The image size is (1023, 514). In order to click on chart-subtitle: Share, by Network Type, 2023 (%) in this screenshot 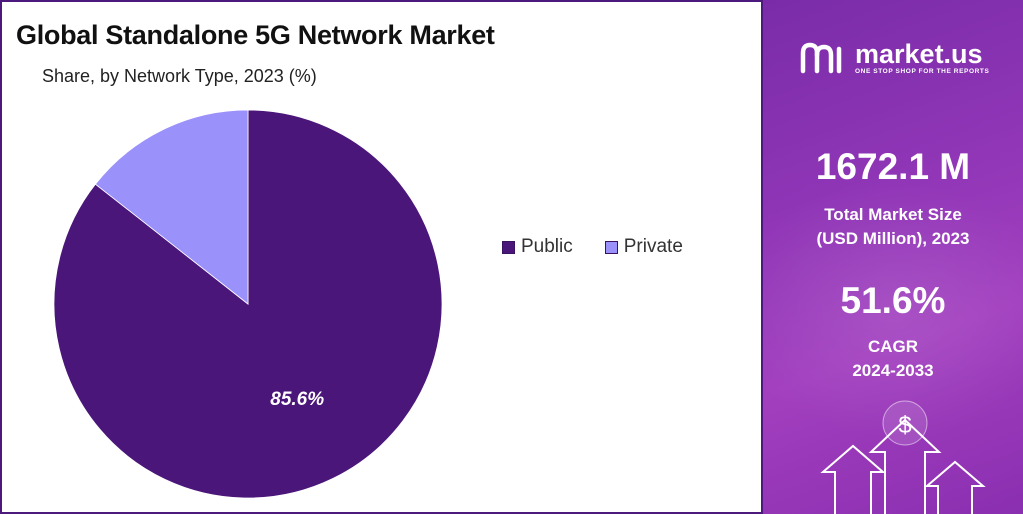, I will do `click(179, 76)`.